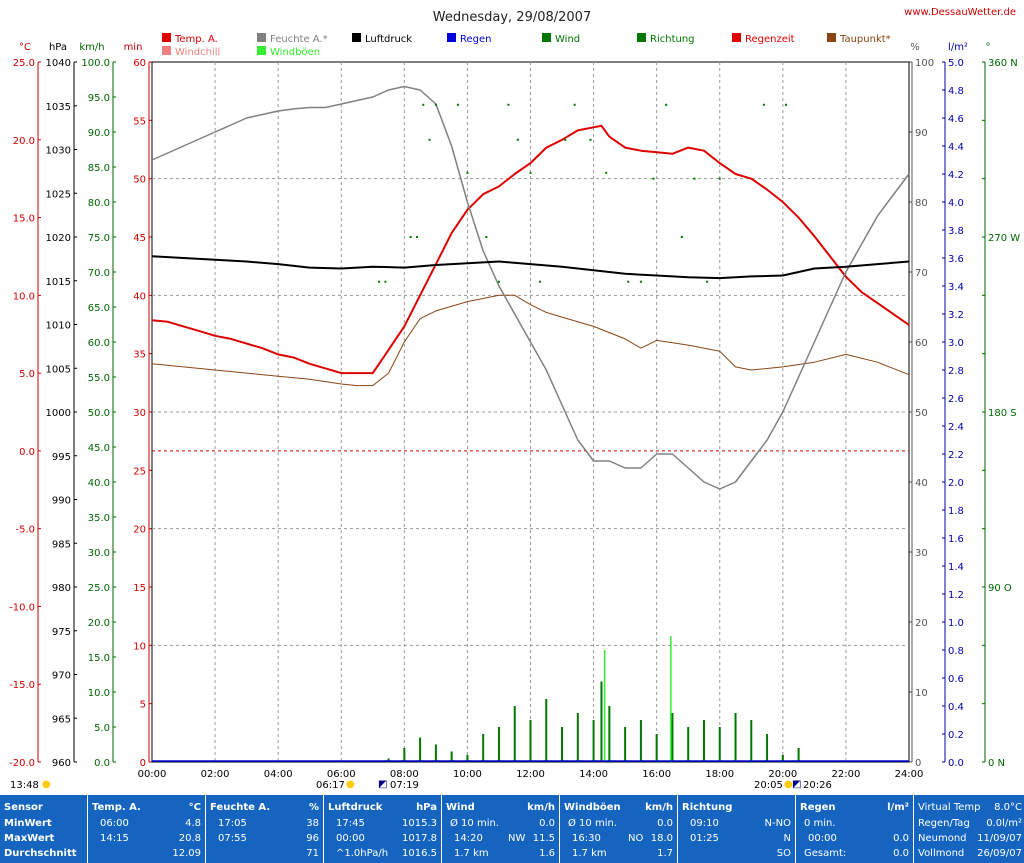 The height and width of the screenshot is (863, 1024). Describe the element at coordinates (99, 448) in the screenshot. I see `y-tick-label-wind_kmh: 45.0` at that location.